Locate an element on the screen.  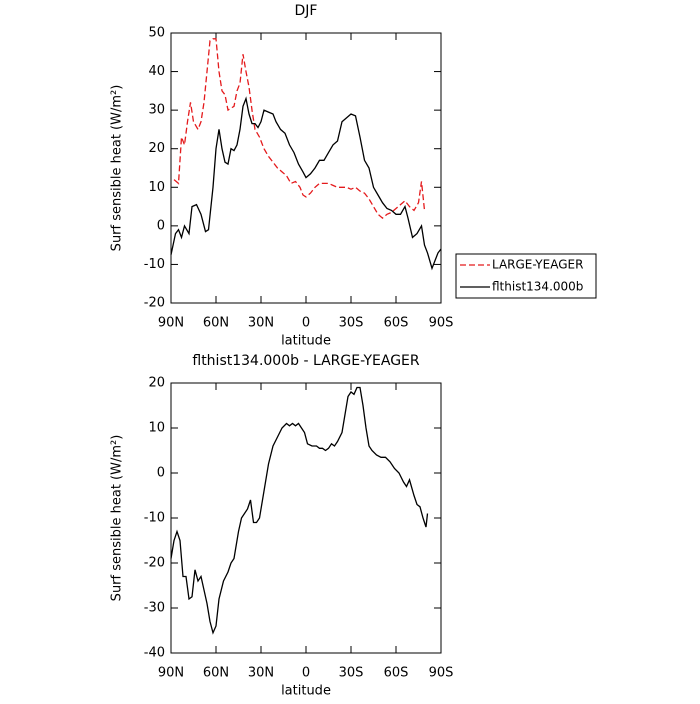
legend-label: LARGE-YEAGER is located at coordinates (537, 265).